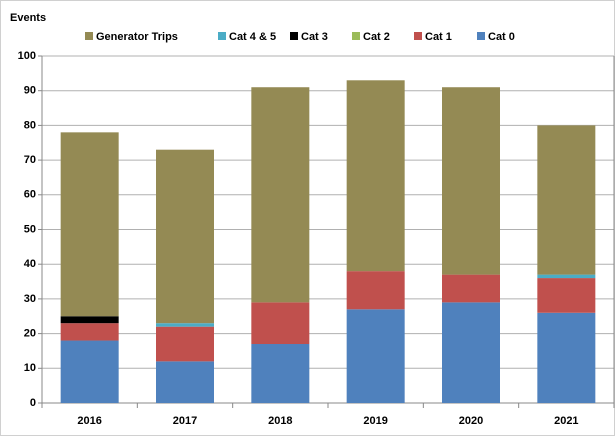  Describe the element at coordinates (30, 160) in the screenshot. I see `y-tick-label: 70` at that location.